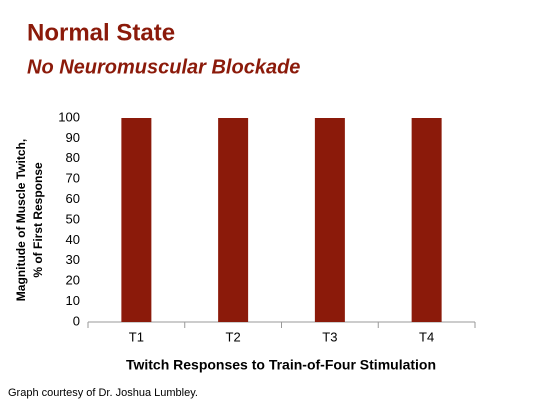 This screenshot has width=540, height=405. I want to click on chart-subtitle: No Neuromuscular Blockade, so click(163, 67).